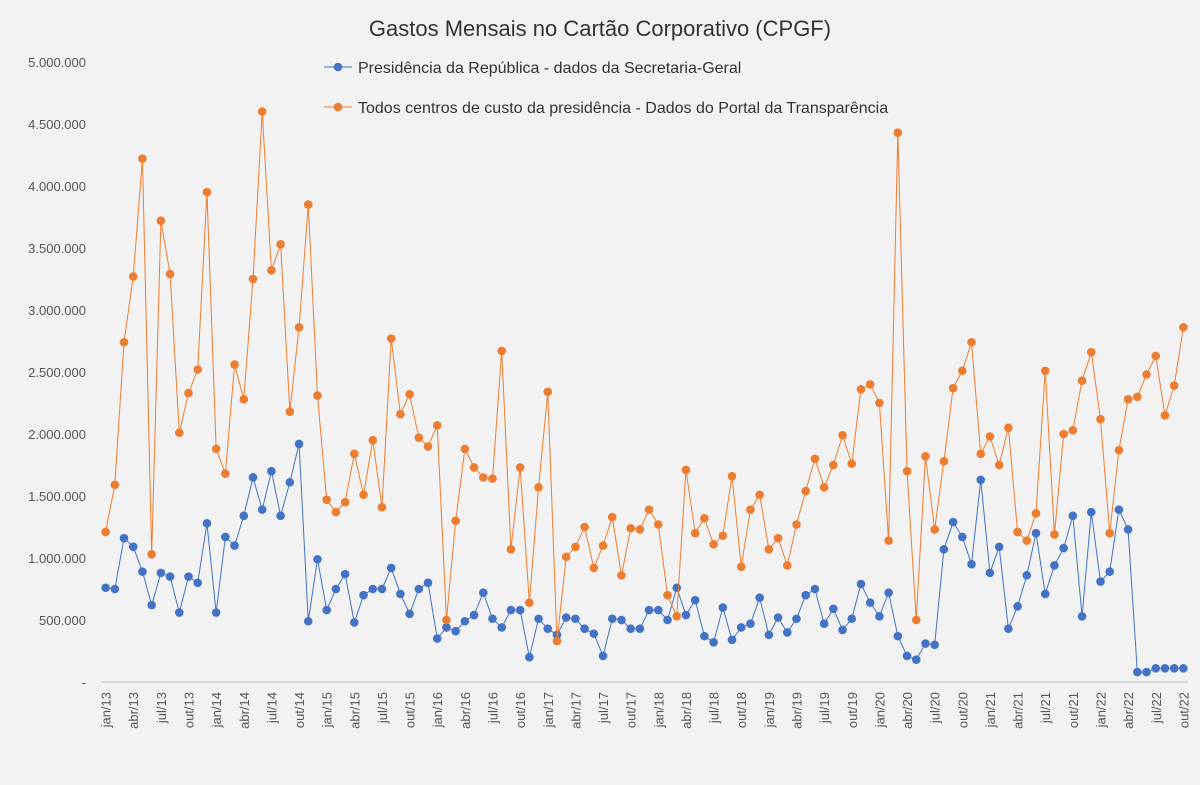 The image size is (1200, 785). I want to click on y-tick-label: 2.500.000, so click(57, 372).